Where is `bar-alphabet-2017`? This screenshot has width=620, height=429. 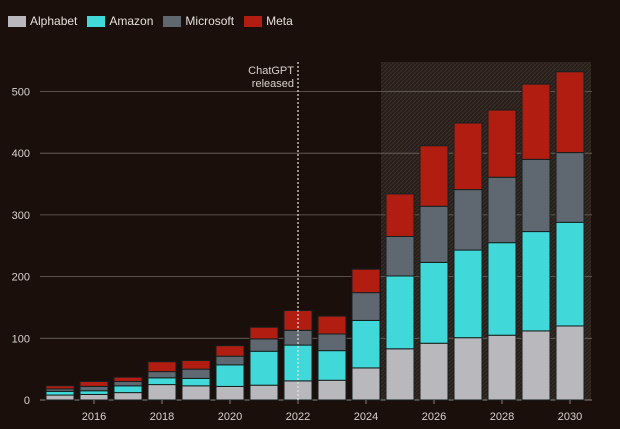 bar-alphabet-2017 is located at coordinates (128, 396).